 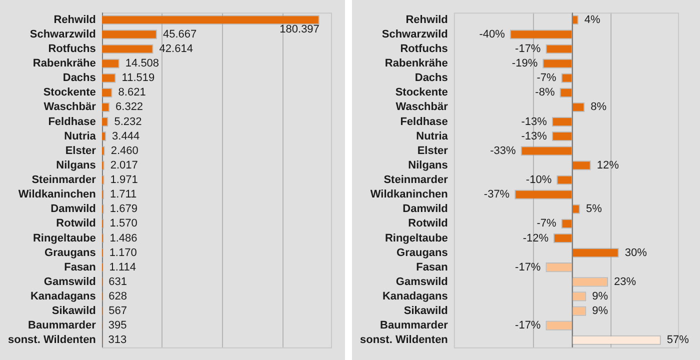 I want to click on data-label: 4%, so click(x=592, y=20).